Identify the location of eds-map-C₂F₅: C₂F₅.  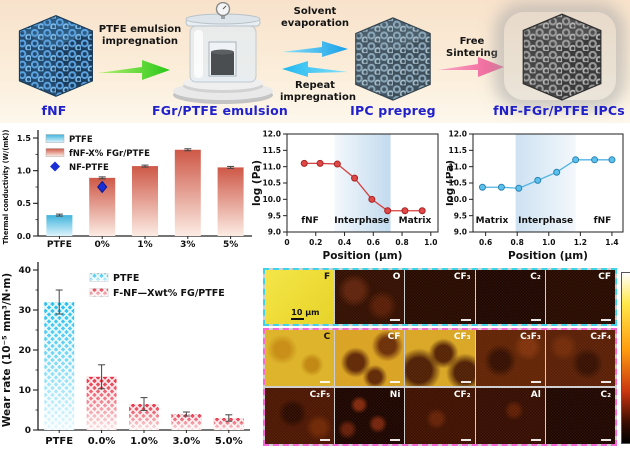
(300, 416).